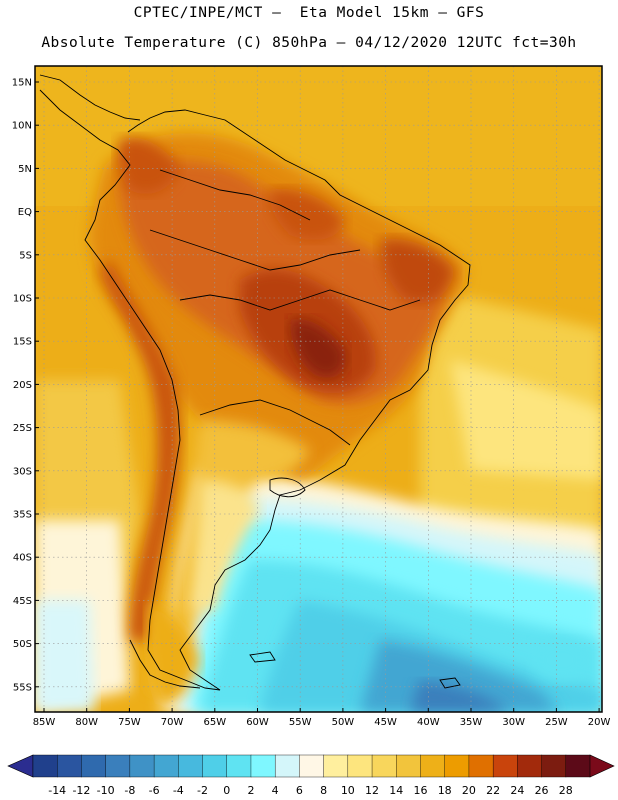  What do you see at coordinates (343, 722) in the screenshot?
I see `lon-label: 50W` at bounding box center [343, 722].